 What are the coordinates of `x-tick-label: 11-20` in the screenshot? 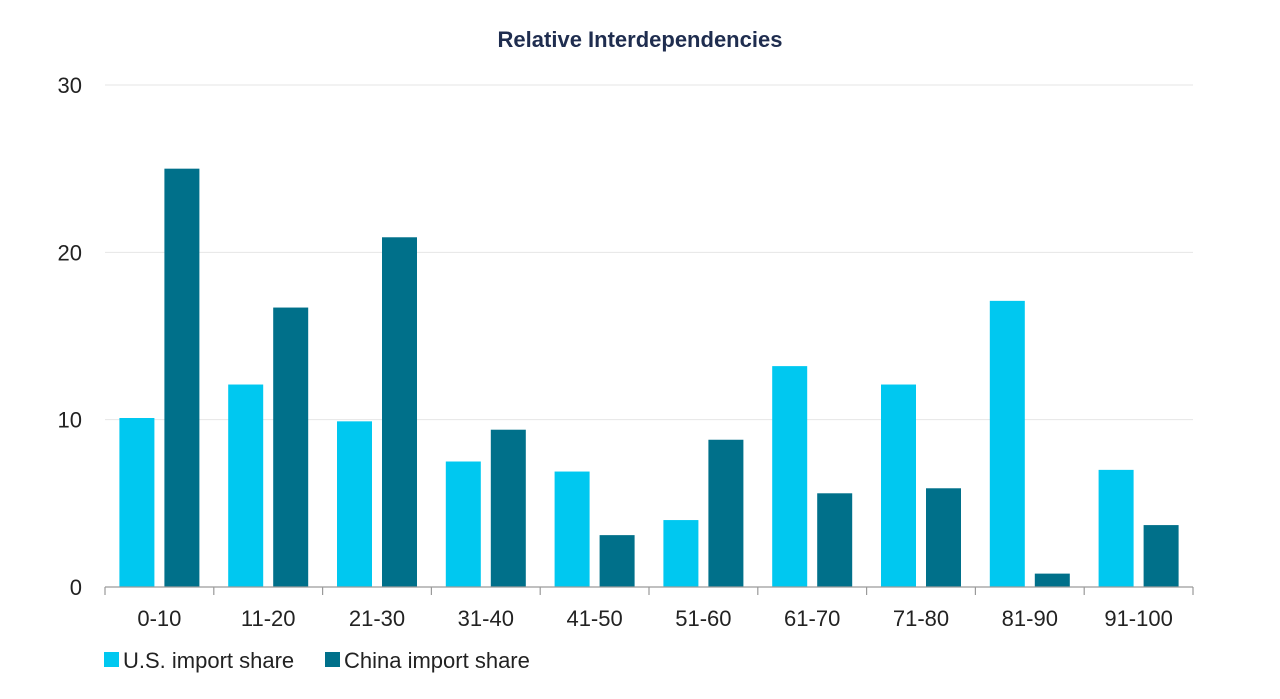 It's located at (268, 618).